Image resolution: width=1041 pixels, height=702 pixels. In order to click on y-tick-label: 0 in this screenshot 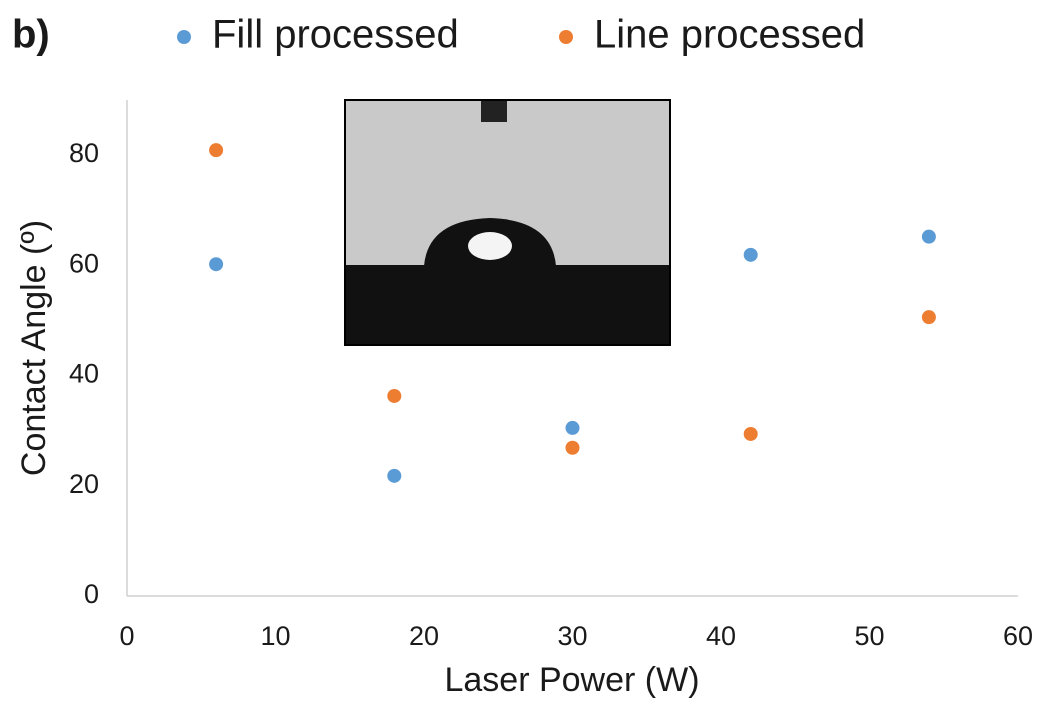, I will do `click(91, 594)`.